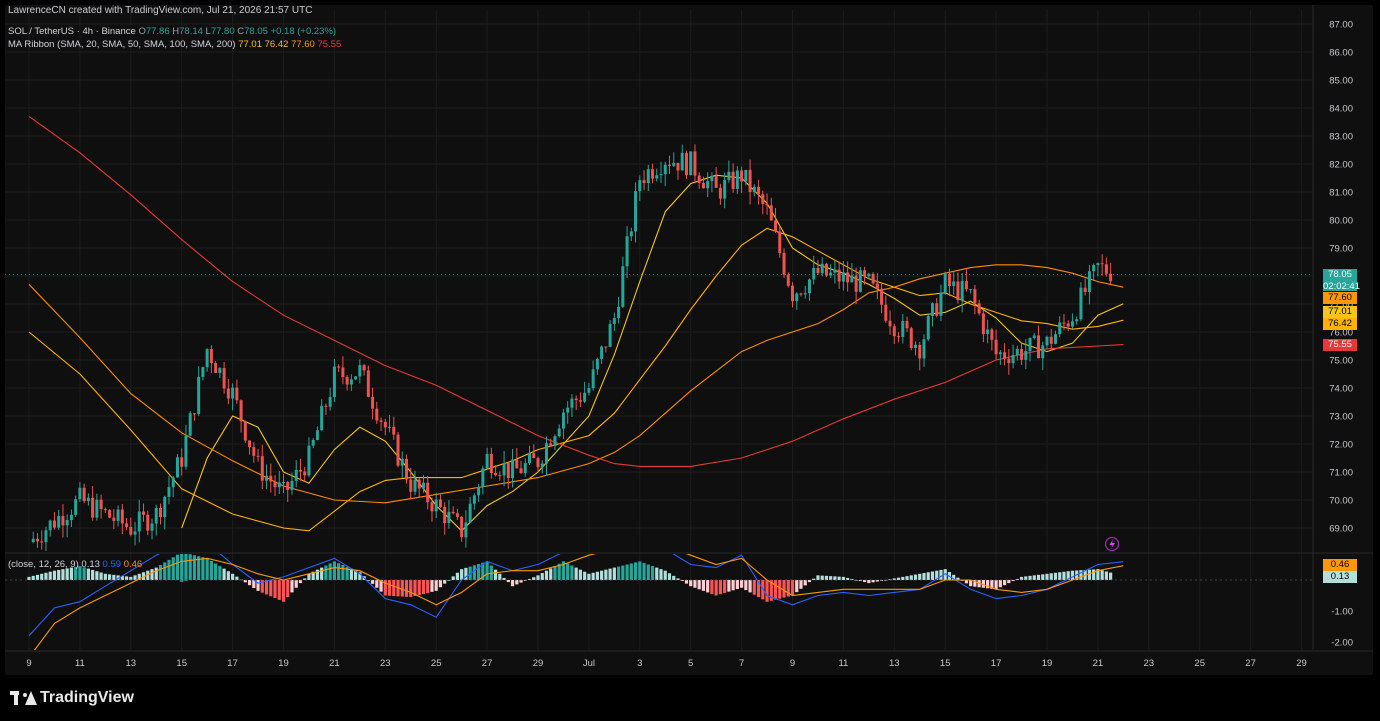  What do you see at coordinates (133, 564) in the screenshot?
I see `macd-signal-value: 0.46` at bounding box center [133, 564].